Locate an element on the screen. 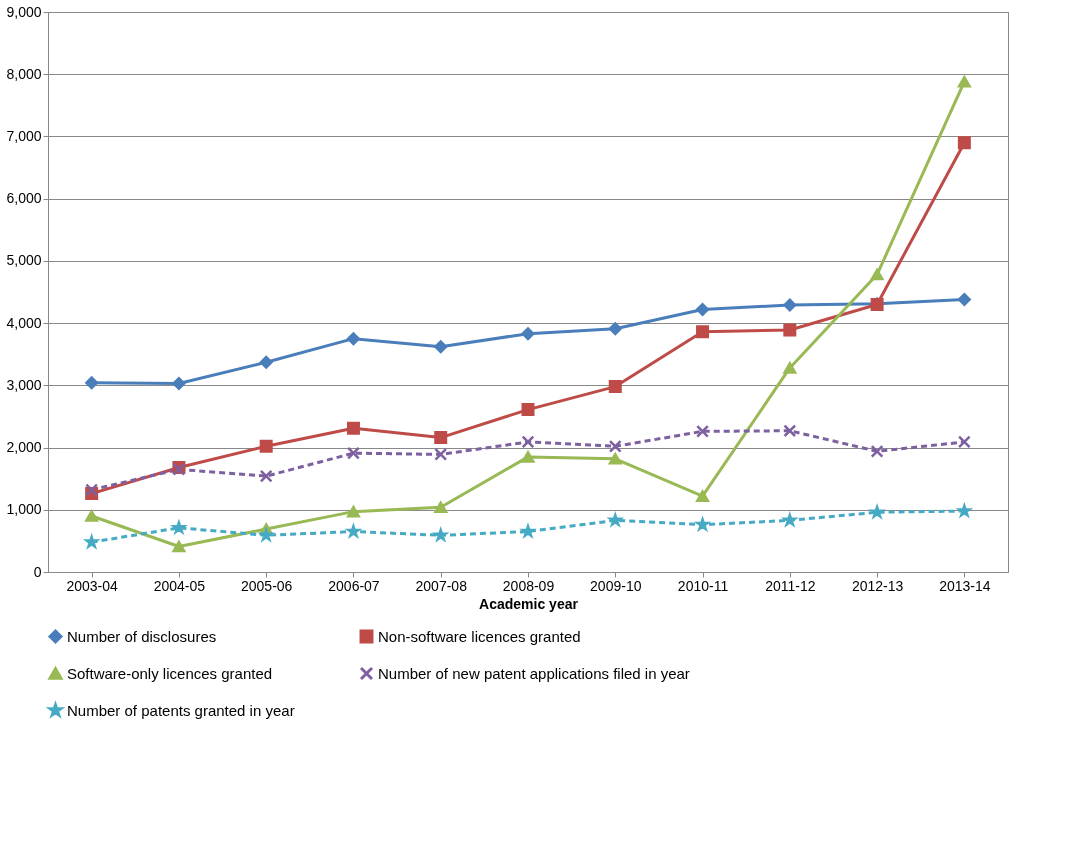 The image size is (1068, 855). y-tick-label: 6,000 is located at coordinates (24, 198).